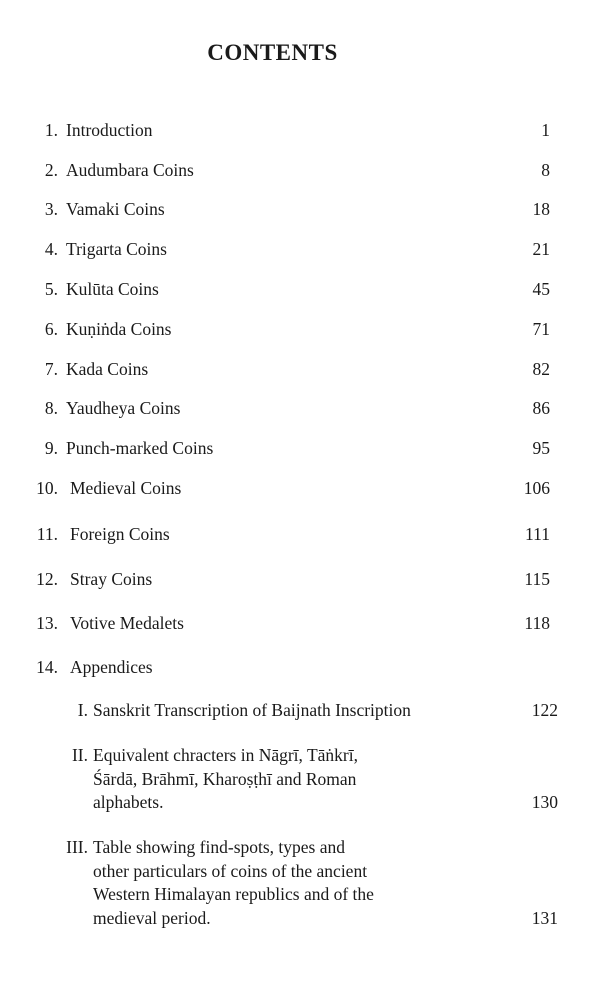 The width and height of the screenshot is (600, 983). What do you see at coordinates (127, 623) in the screenshot?
I see `entry-title: Votive Medalets` at bounding box center [127, 623].